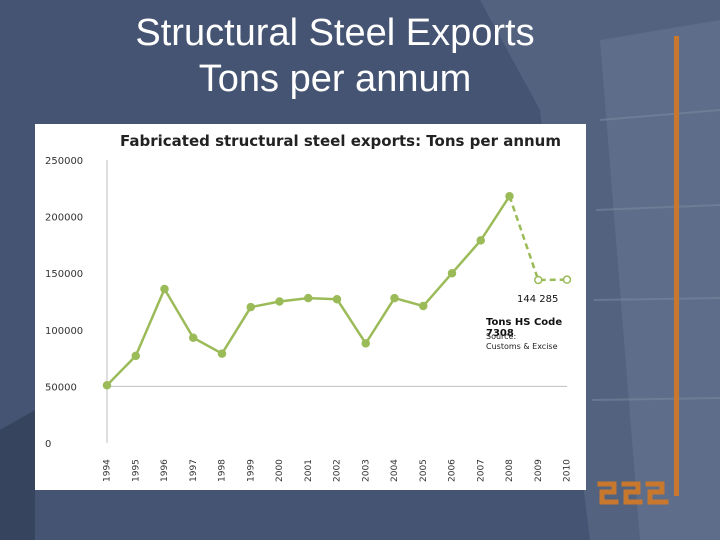  What do you see at coordinates (108, 470) in the screenshot?
I see `x-tick-label: 1994` at bounding box center [108, 470].